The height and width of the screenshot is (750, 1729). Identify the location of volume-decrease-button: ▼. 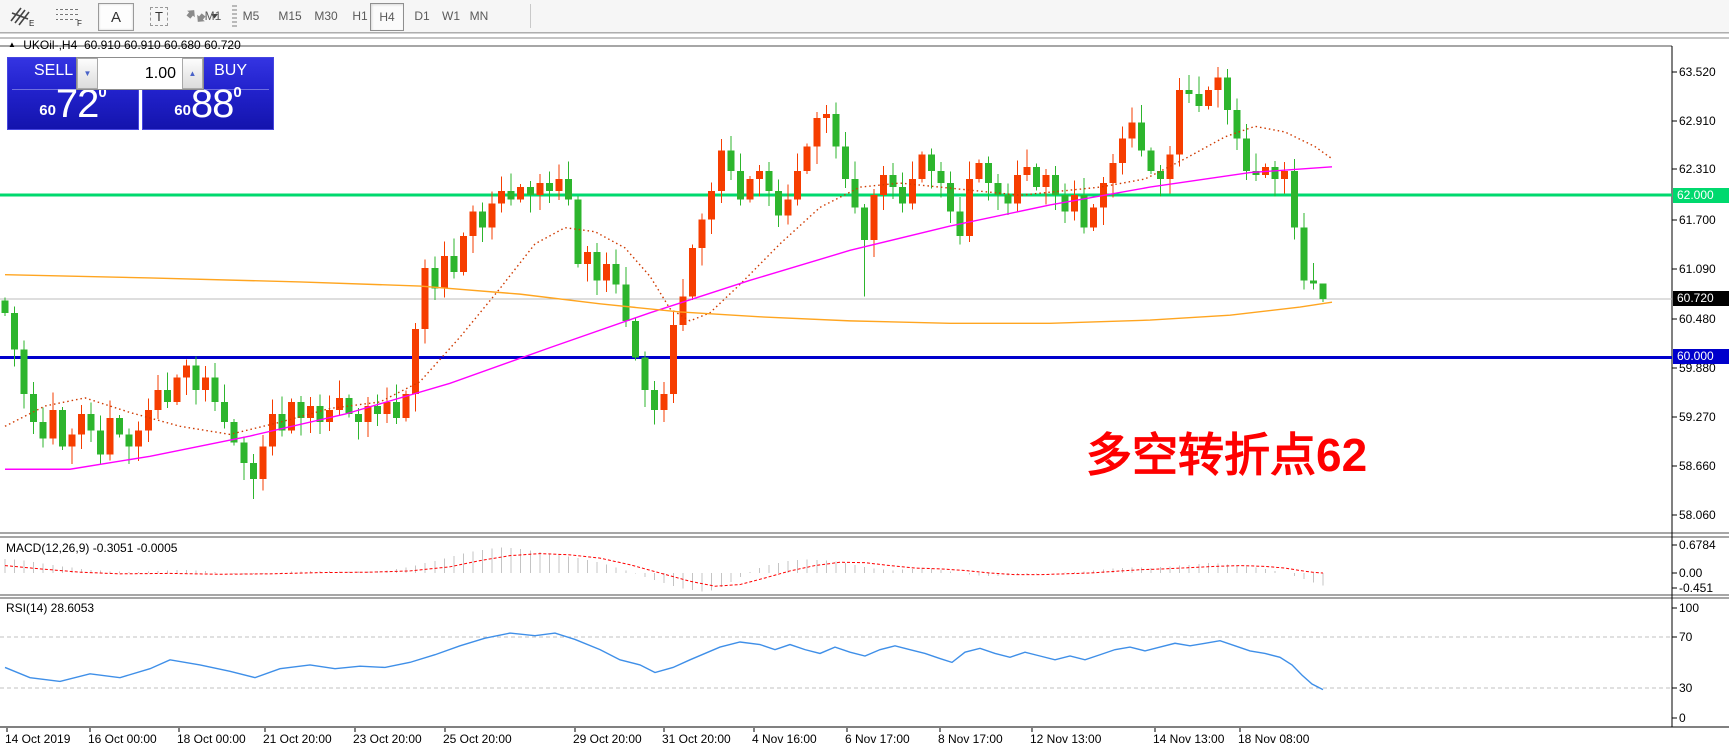
(87, 73).